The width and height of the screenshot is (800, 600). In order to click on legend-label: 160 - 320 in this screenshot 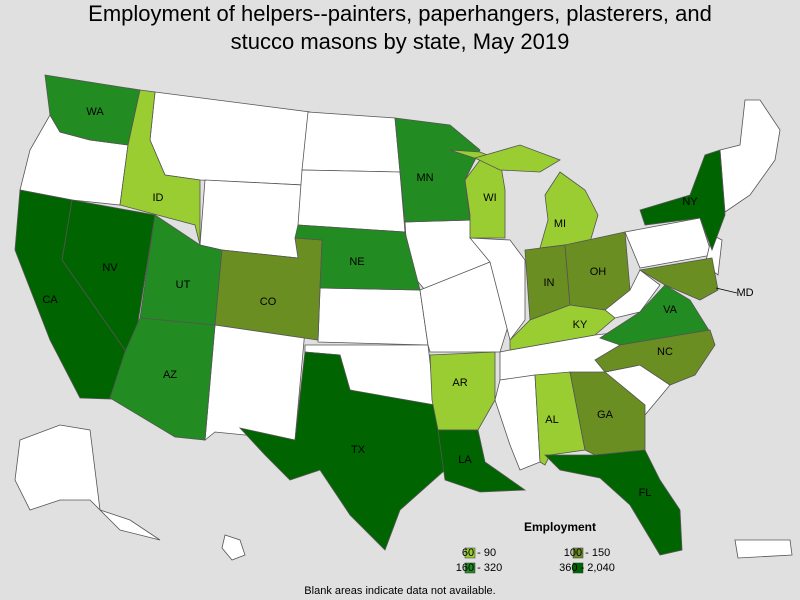, I will do `click(479, 568)`.